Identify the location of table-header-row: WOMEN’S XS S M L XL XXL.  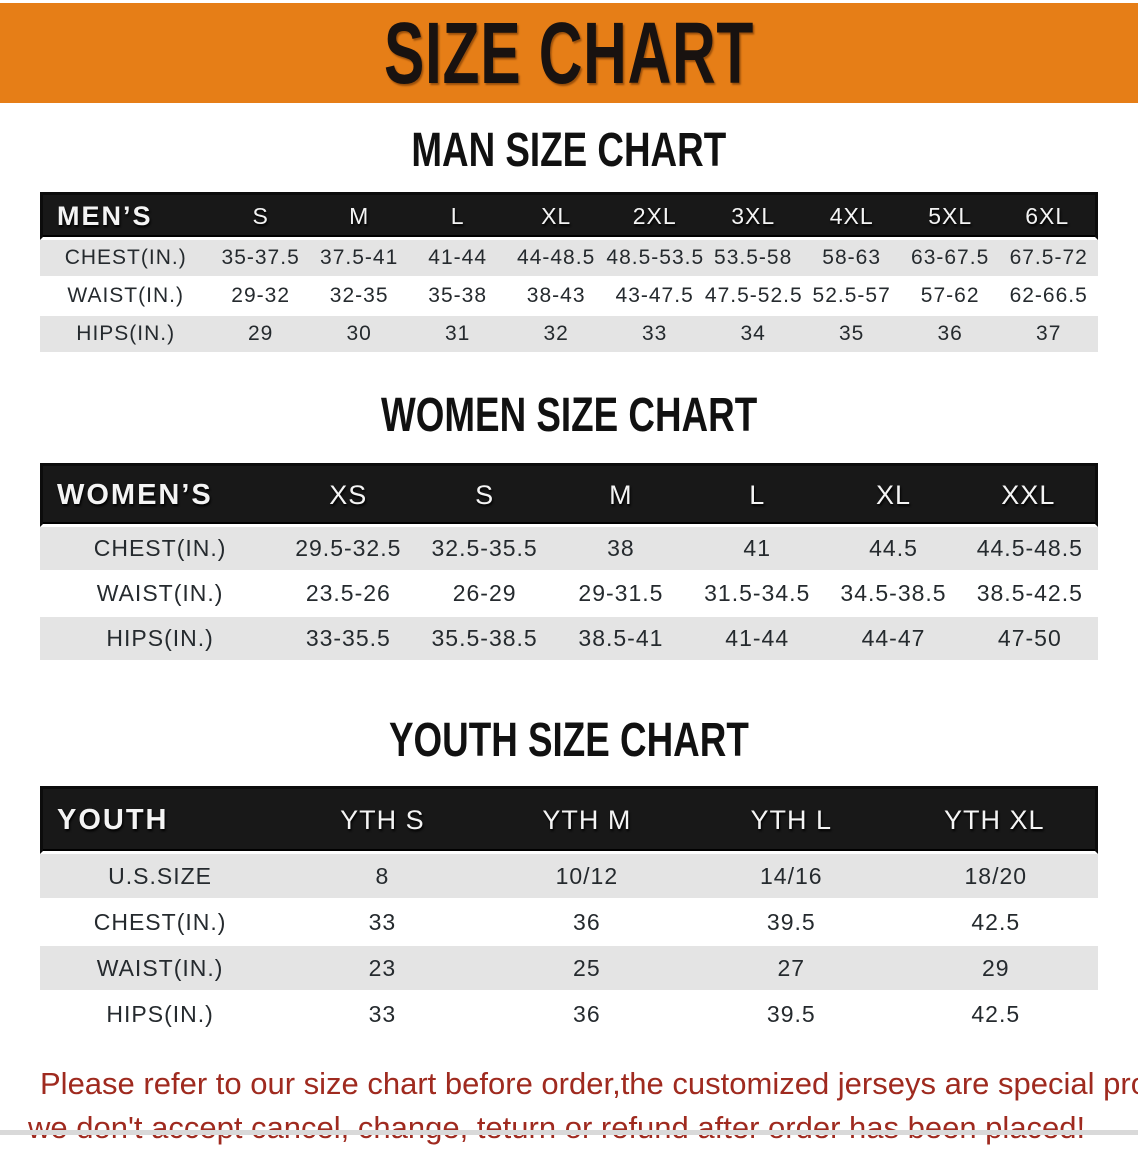
(569, 495).